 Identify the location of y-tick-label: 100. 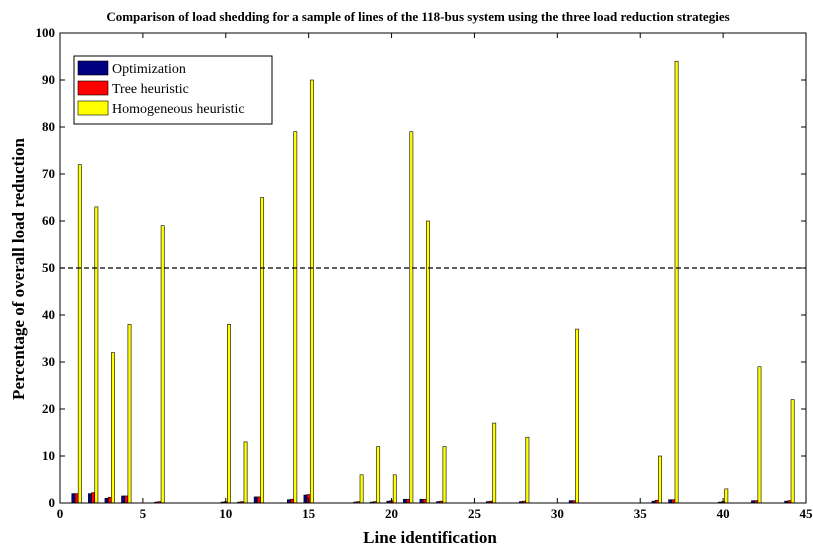
(46, 32).